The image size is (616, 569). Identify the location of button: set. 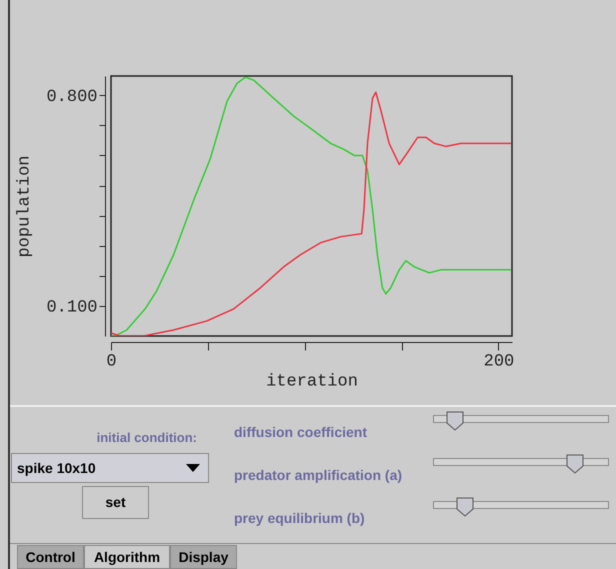
(115, 502).